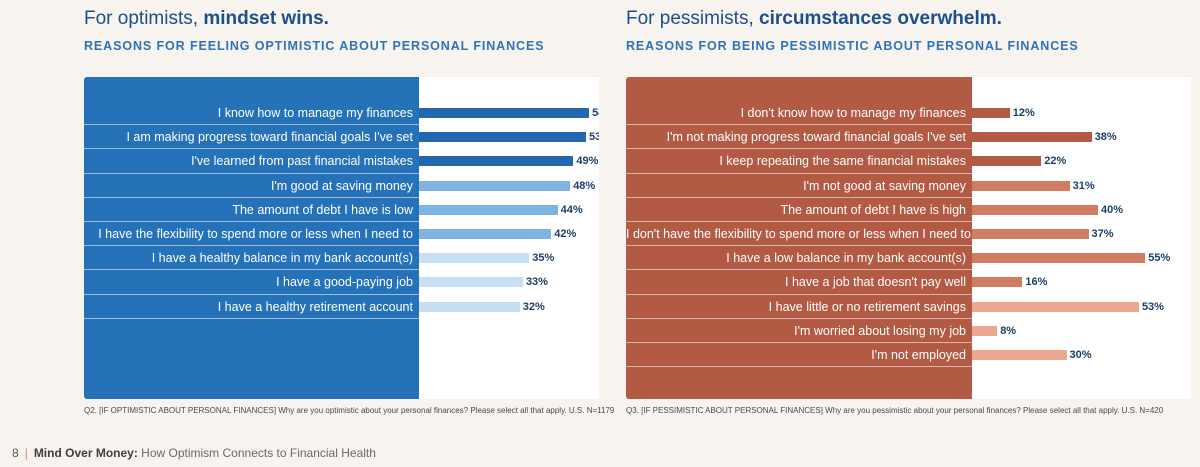  What do you see at coordinates (1112, 209) in the screenshot?
I see `pessimist-value-label: 40%` at bounding box center [1112, 209].